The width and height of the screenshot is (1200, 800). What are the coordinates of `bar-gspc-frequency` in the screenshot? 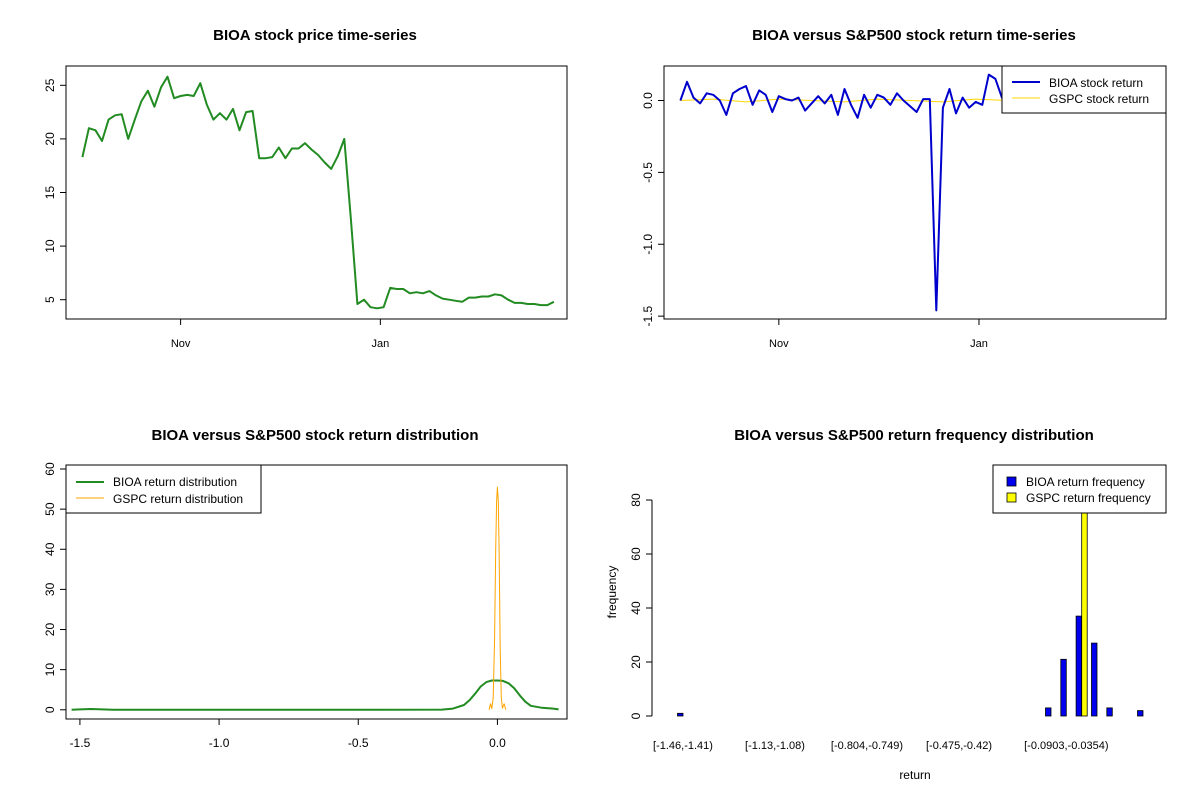 It's located at (1084, 614).